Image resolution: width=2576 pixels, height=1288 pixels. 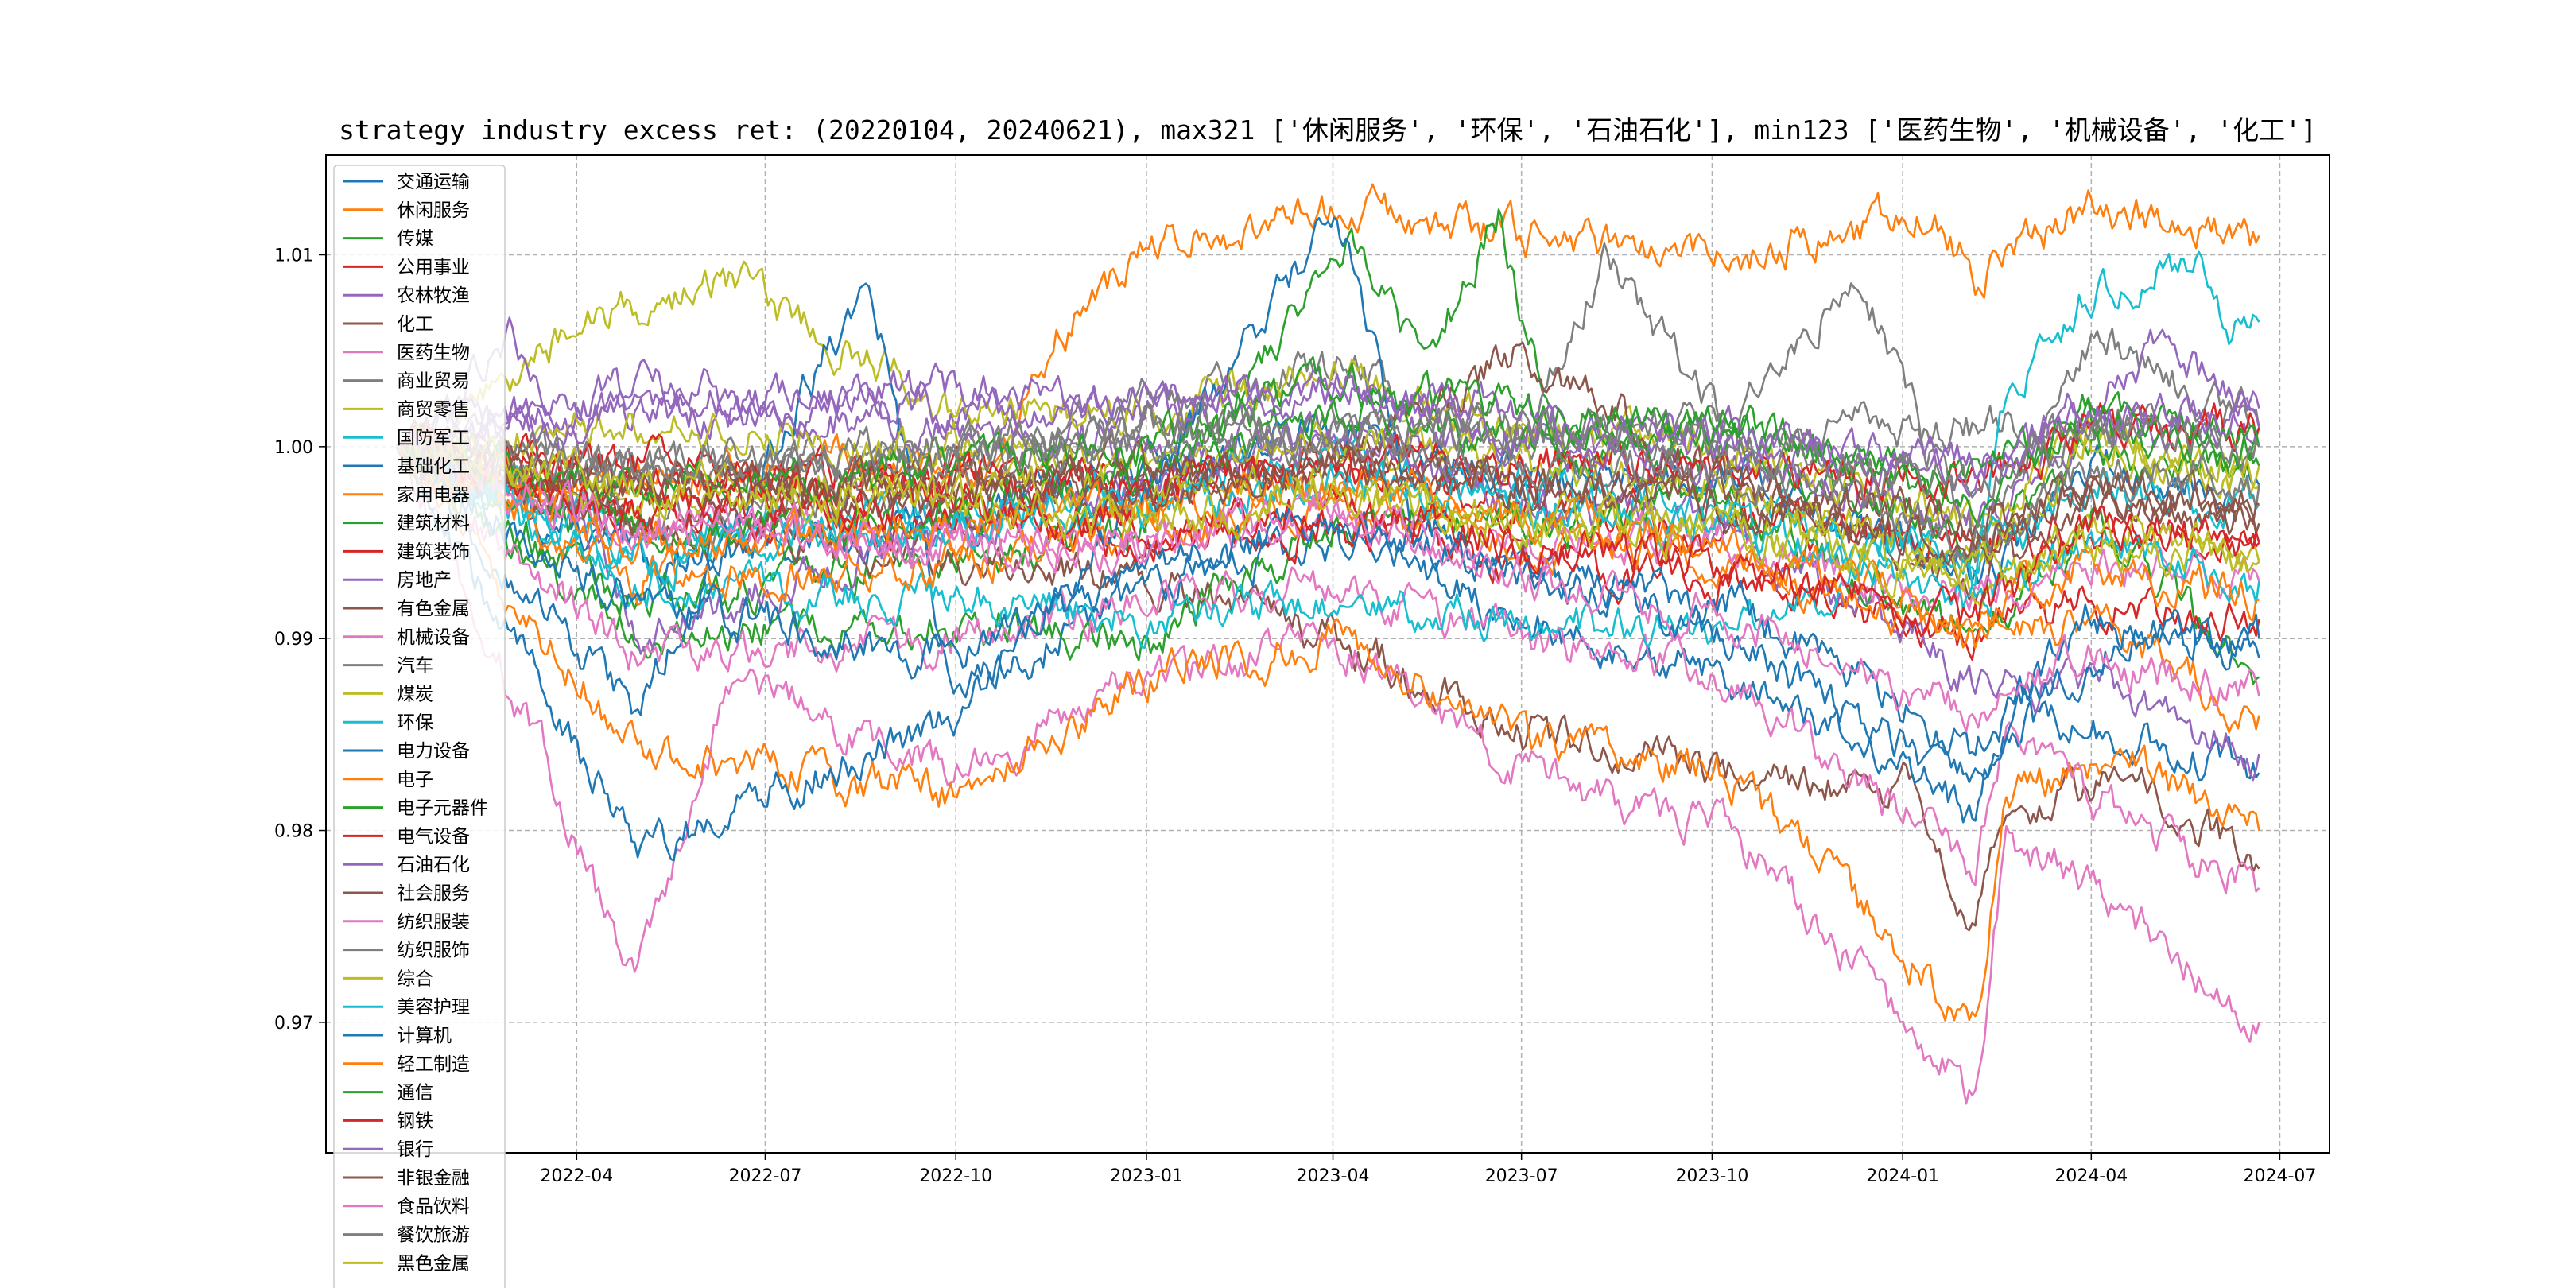 What do you see at coordinates (434, 210) in the screenshot?
I see `legend-label: 休闲服务` at bounding box center [434, 210].